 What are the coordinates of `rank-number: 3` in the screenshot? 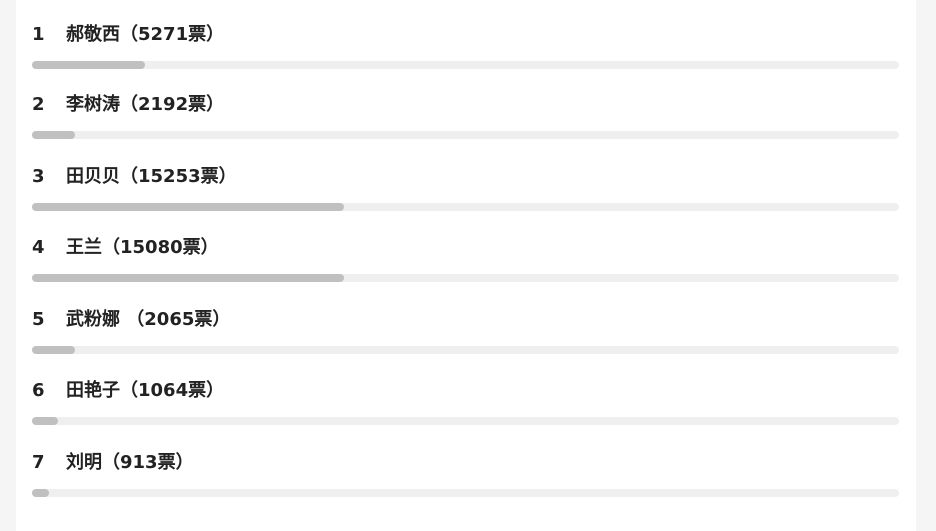 It's located at (38, 176).